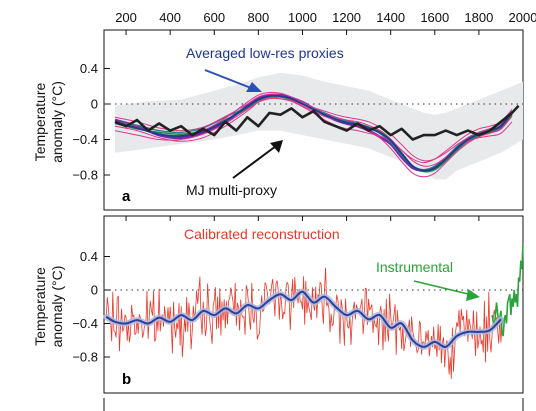  What do you see at coordinates (276, 146) in the screenshot?
I see `mj-multiproxy-arrowhead` at bounding box center [276, 146].